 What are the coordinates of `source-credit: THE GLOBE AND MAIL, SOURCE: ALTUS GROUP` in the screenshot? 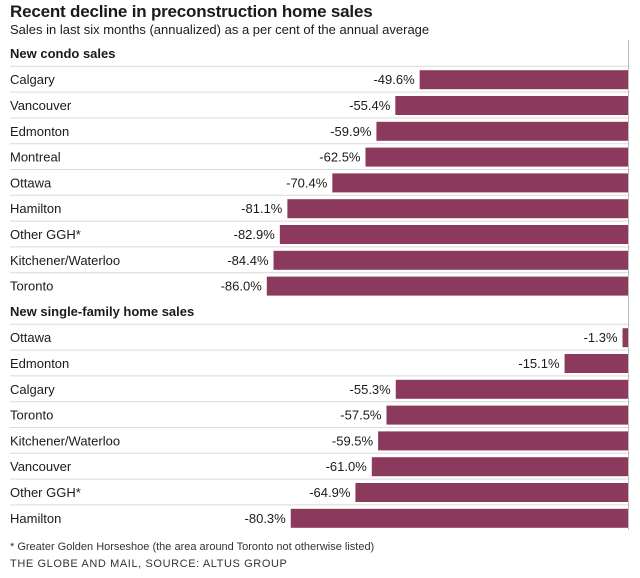 It's located at (149, 564).